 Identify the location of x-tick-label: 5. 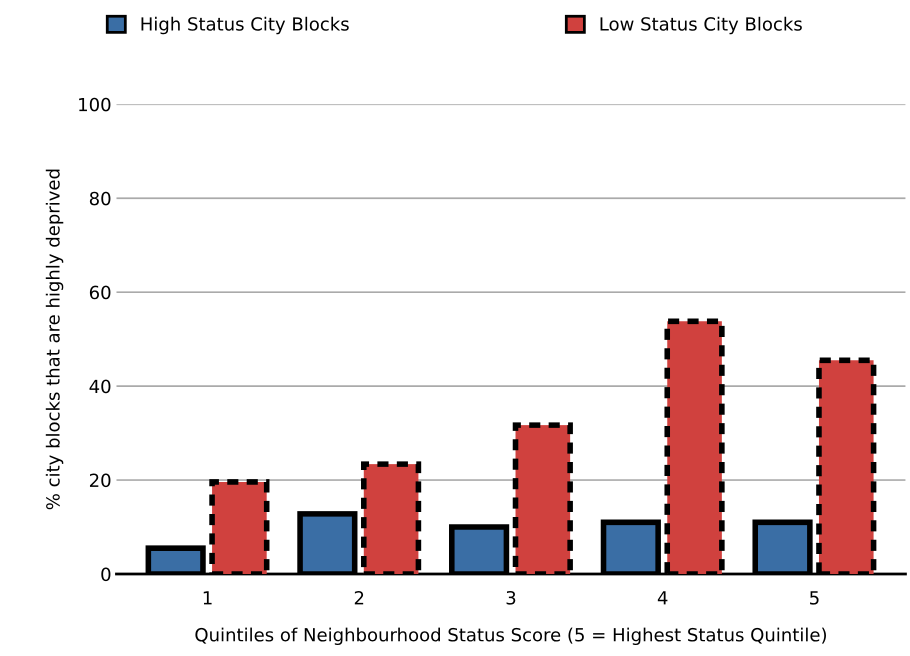
(814, 598).